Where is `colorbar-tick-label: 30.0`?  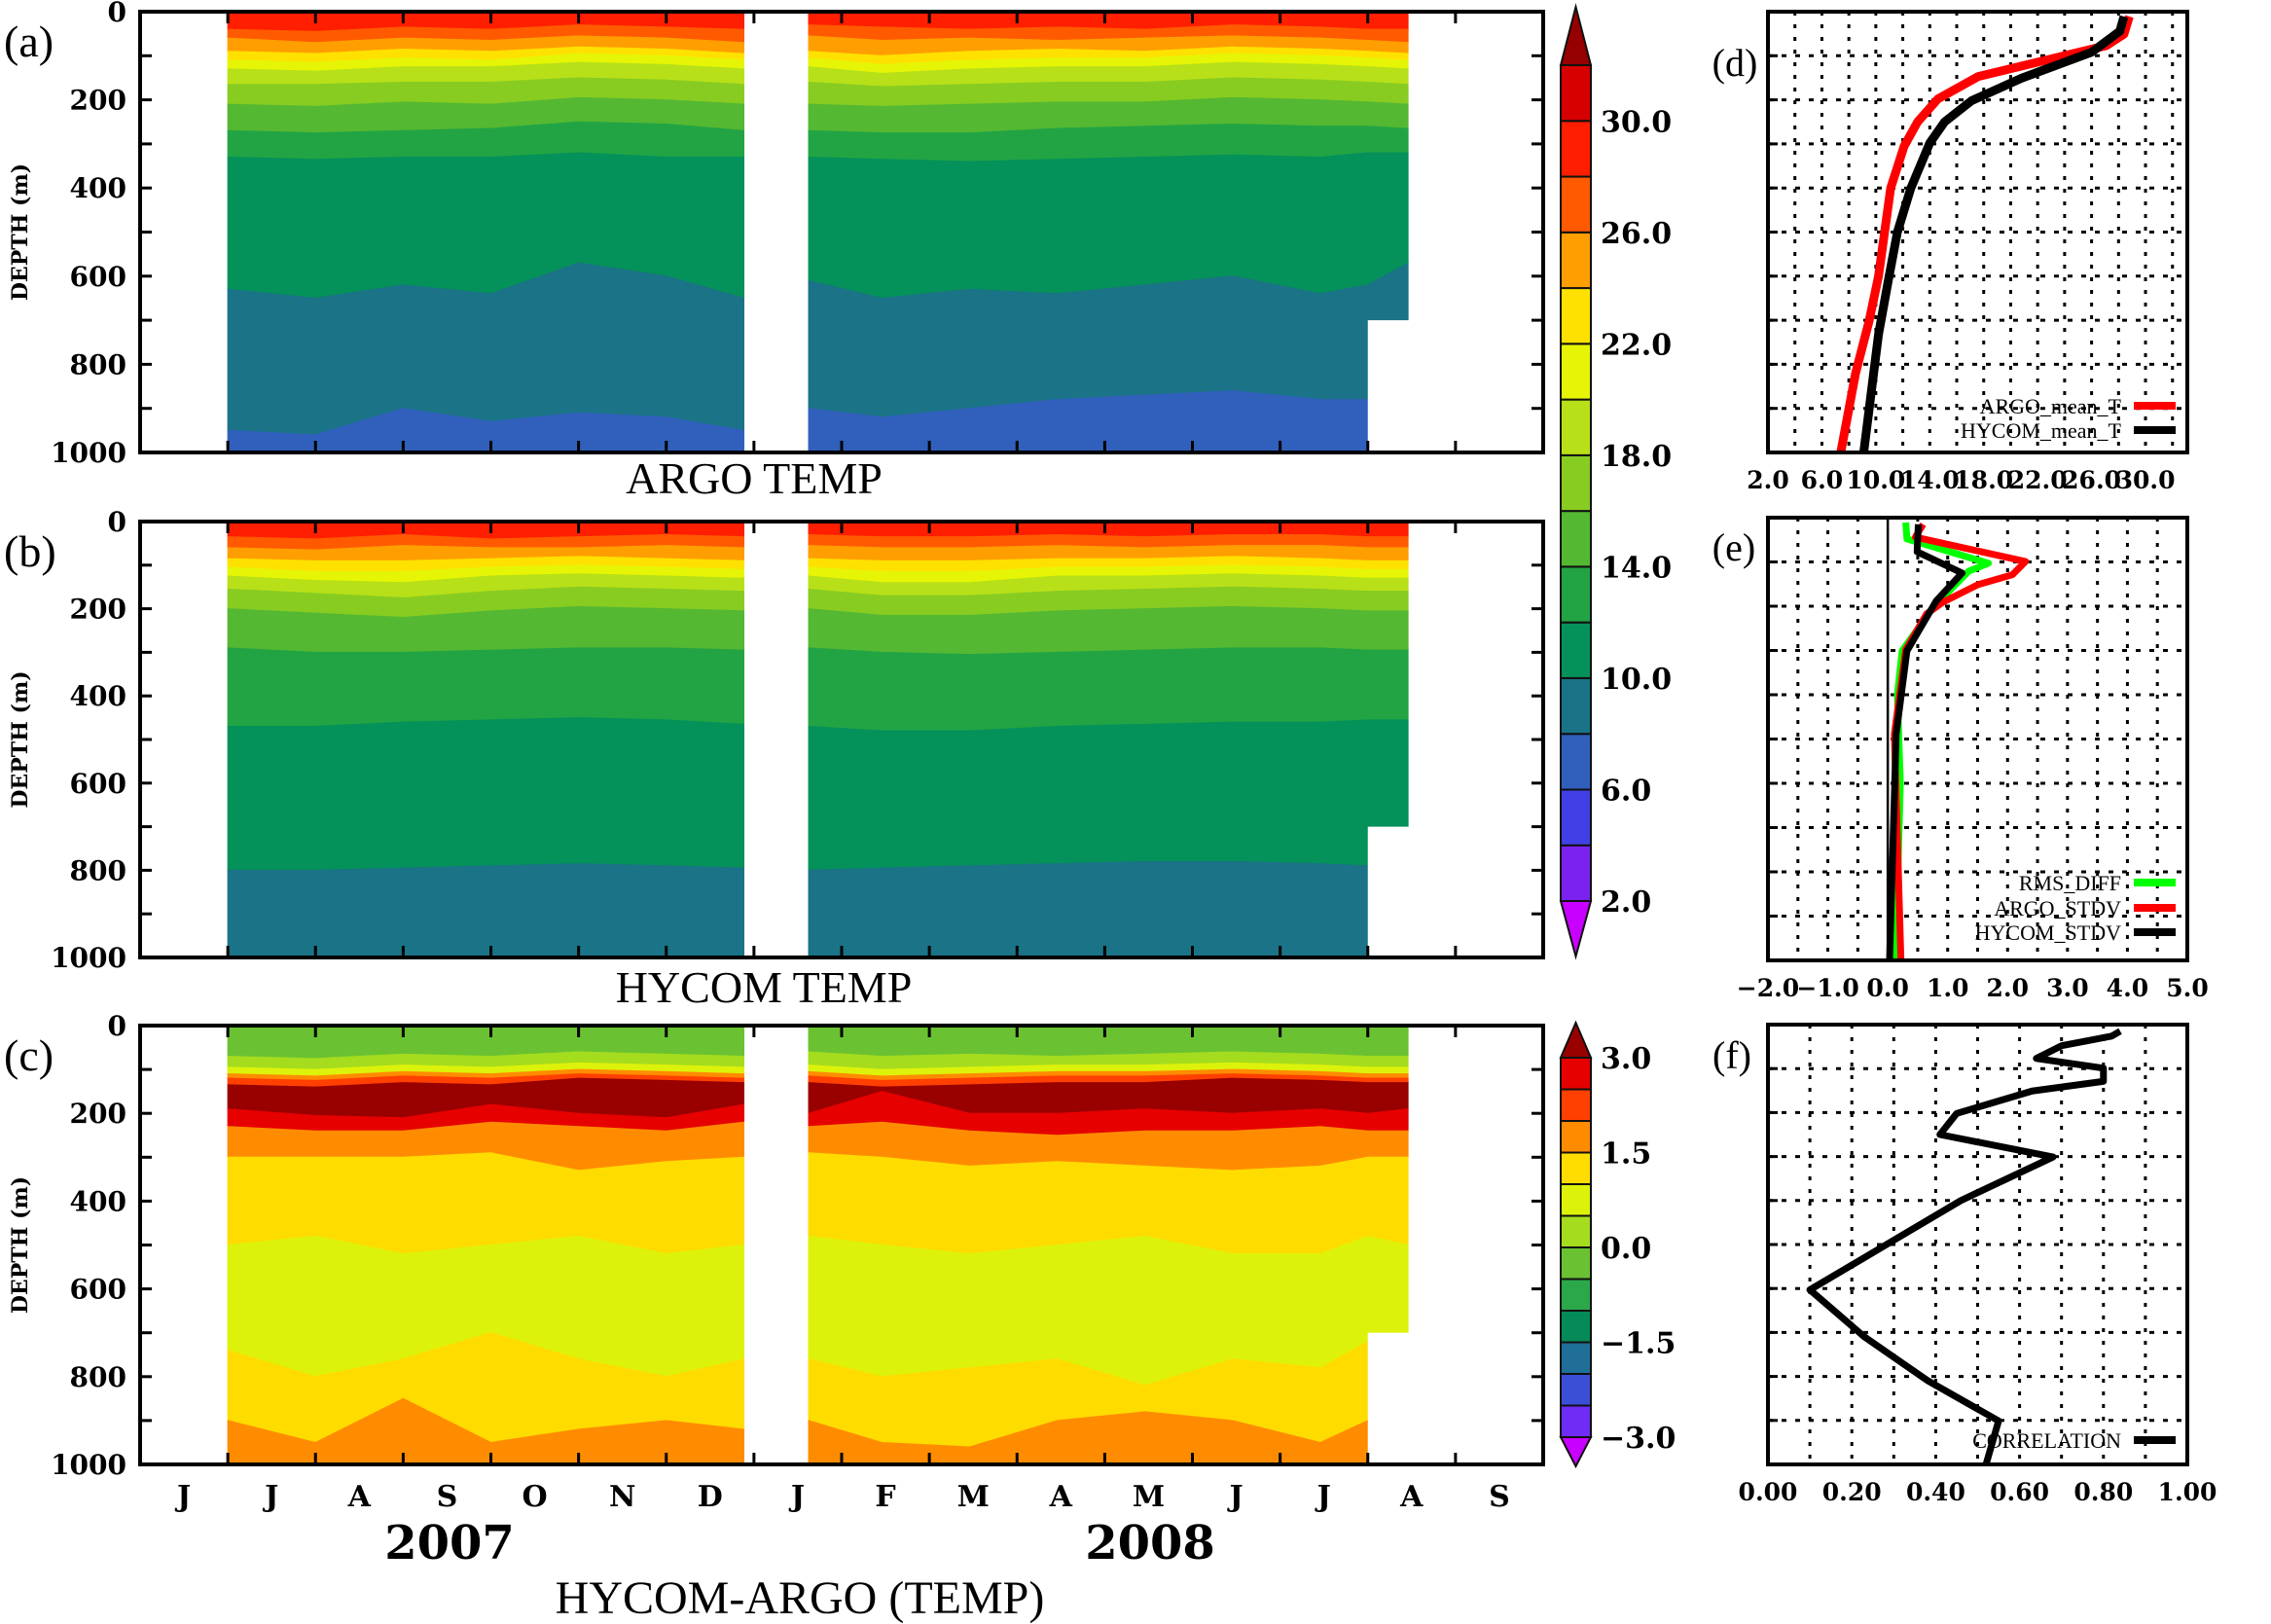 colorbar-tick-label: 30.0 is located at coordinates (1636, 122).